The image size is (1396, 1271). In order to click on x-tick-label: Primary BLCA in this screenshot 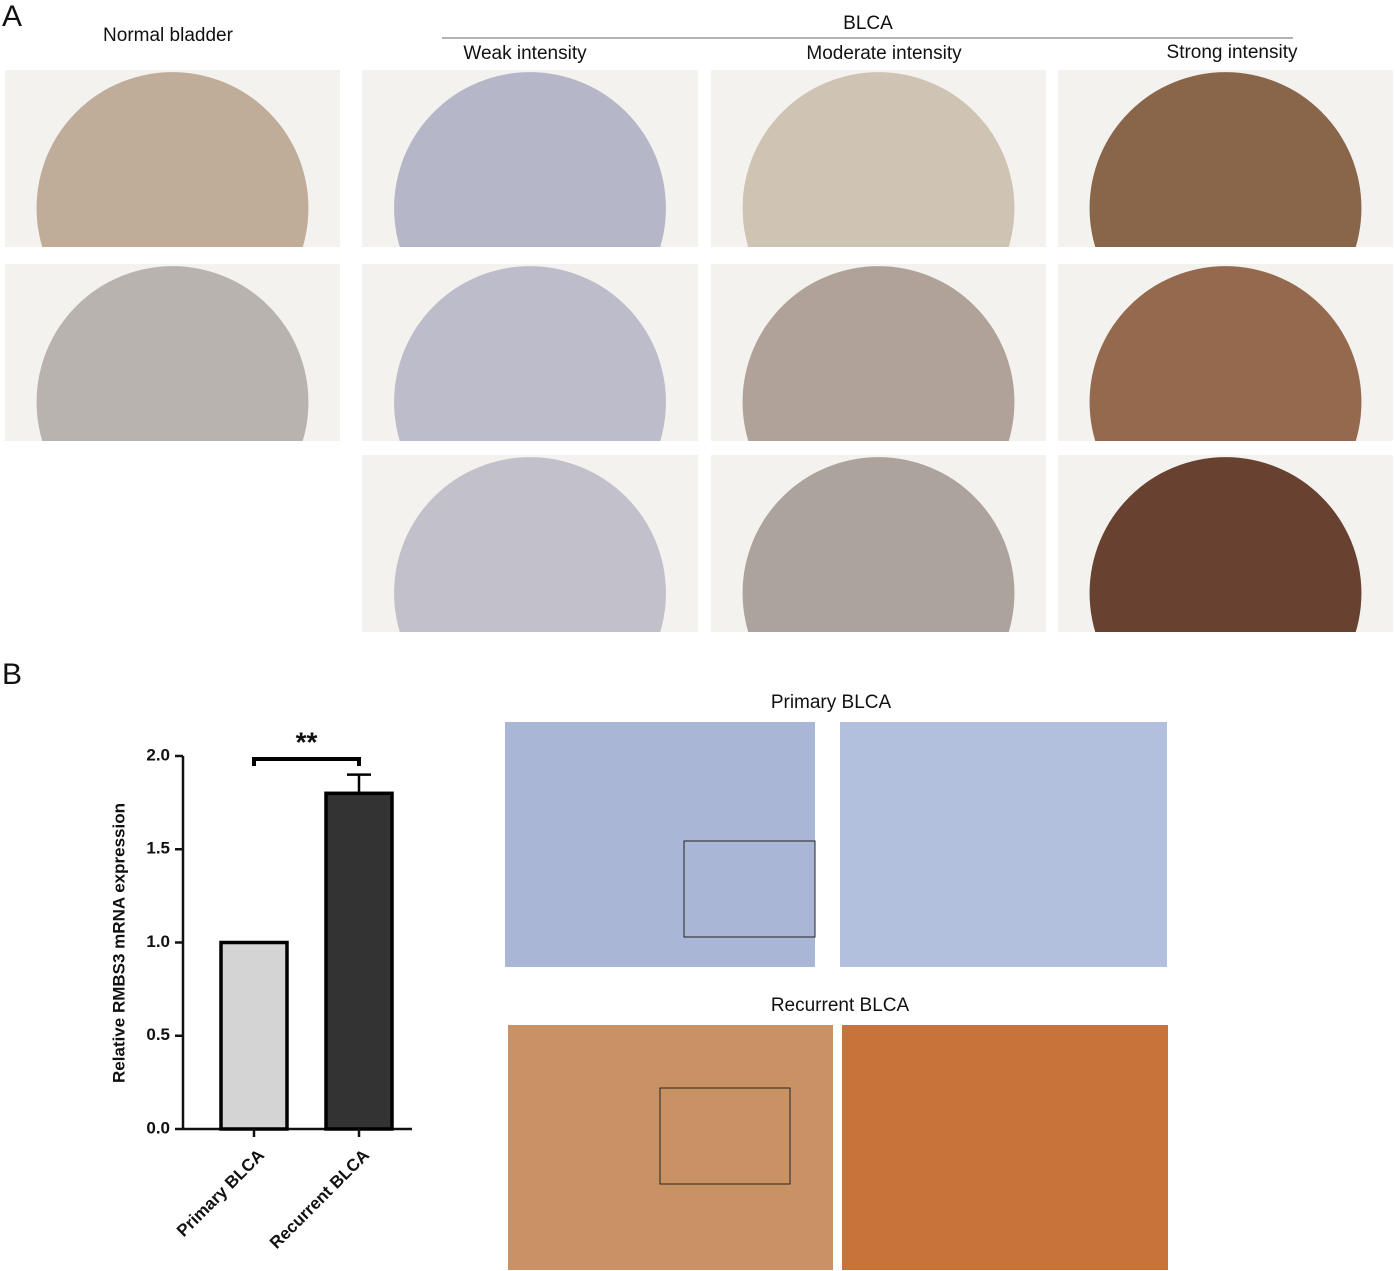, I will do `click(220, 1193)`.